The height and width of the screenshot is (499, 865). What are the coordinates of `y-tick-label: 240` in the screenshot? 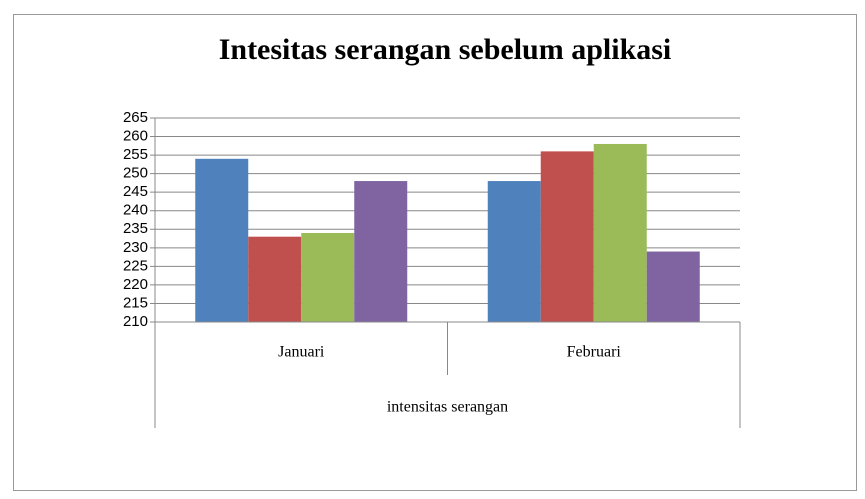 It's located at (135, 210).